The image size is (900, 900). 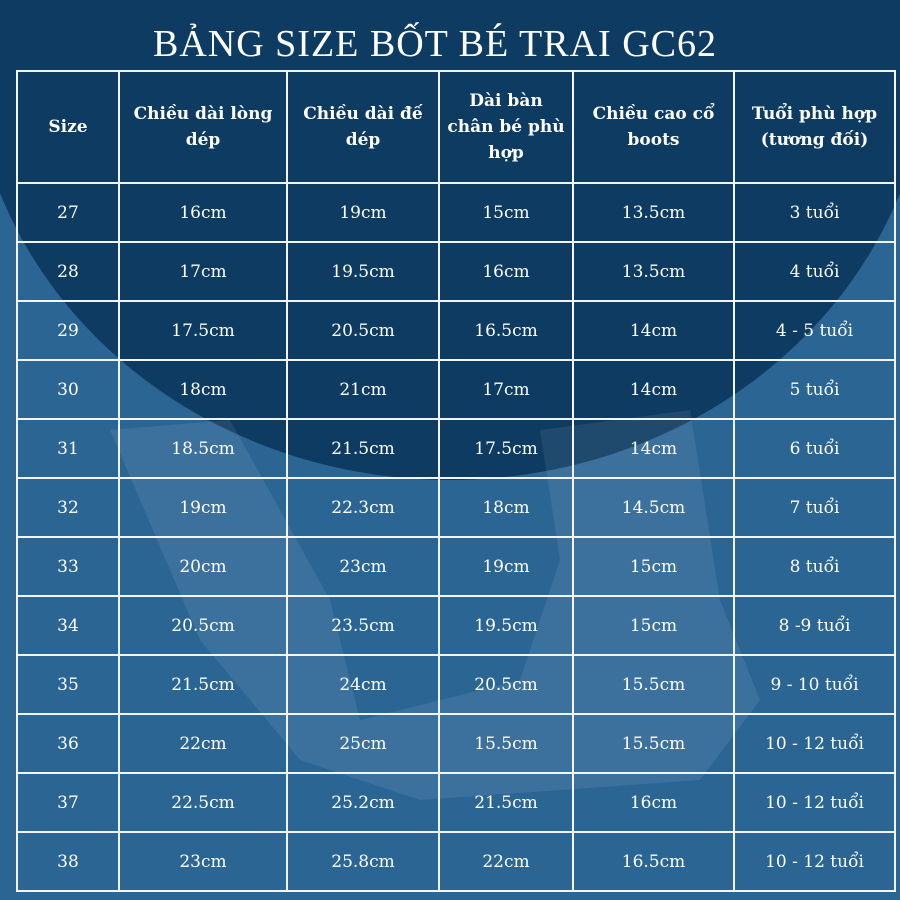 I want to click on table-cell: 36, so click(x=68, y=743).